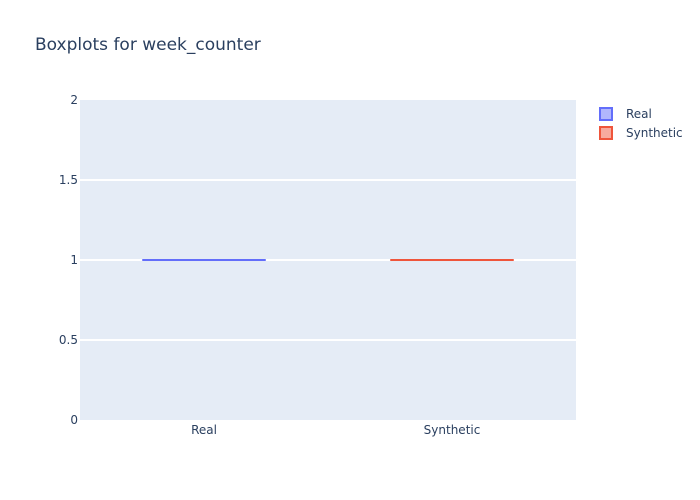 Image resolution: width=700 pixels, height=500 pixels. Describe the element at coordinates (335, 430) in the screenshot. I see `x-axis-ticks: Real Synthetic` at that location.